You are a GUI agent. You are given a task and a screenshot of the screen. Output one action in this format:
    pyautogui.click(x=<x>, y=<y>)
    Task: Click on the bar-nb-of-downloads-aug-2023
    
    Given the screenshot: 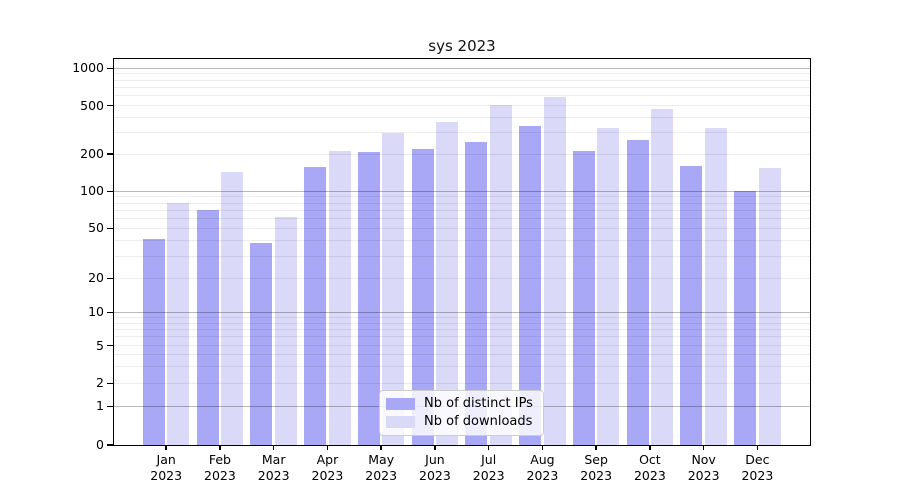 What is the action you would take?
    pyautogui.click(x=554, y=271)
    